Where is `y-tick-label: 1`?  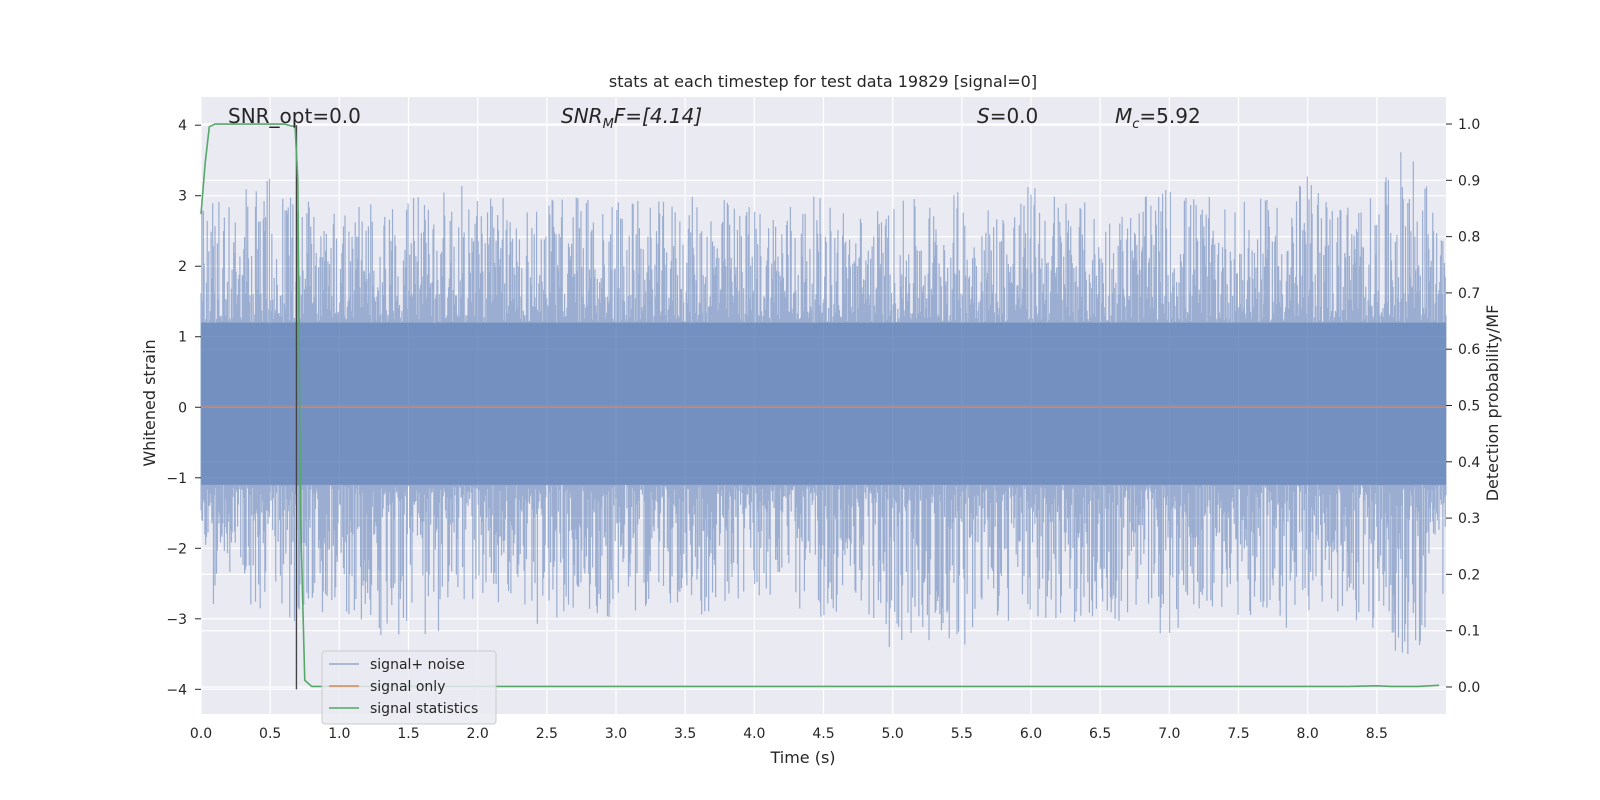
y-tick-label: 1 is located at coordinates (182, 338).